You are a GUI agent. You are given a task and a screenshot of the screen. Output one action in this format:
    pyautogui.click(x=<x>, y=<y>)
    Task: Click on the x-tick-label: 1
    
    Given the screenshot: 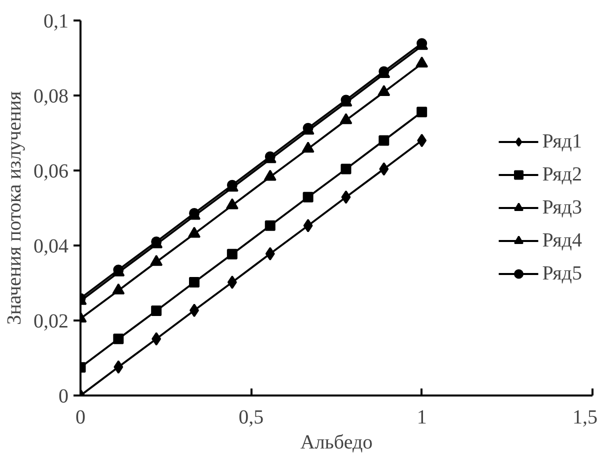 What is the action you would take?
    pyautogui.click(x=421, y=417)
    